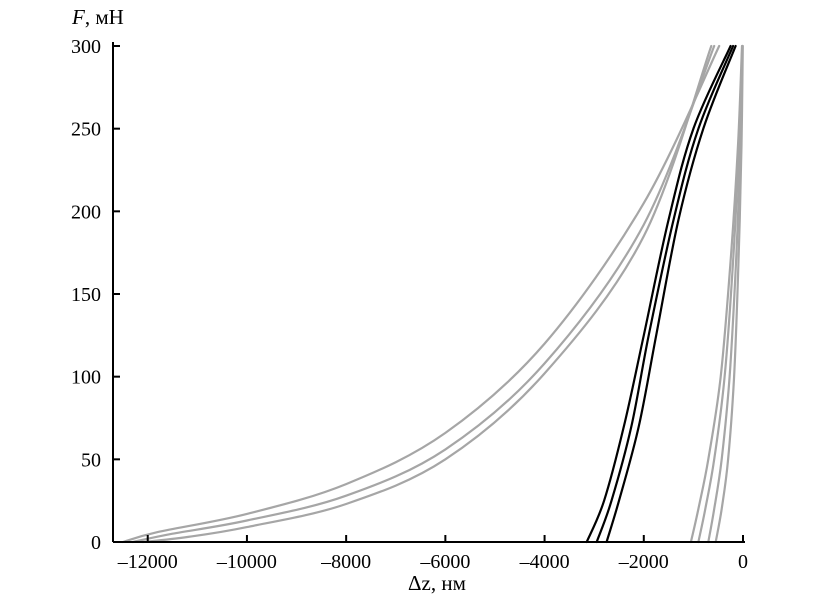  What do you see at coordinates (86, 130) in the screenshot?
I see `y-tick-label: 250` at bounding box center [86, 130].